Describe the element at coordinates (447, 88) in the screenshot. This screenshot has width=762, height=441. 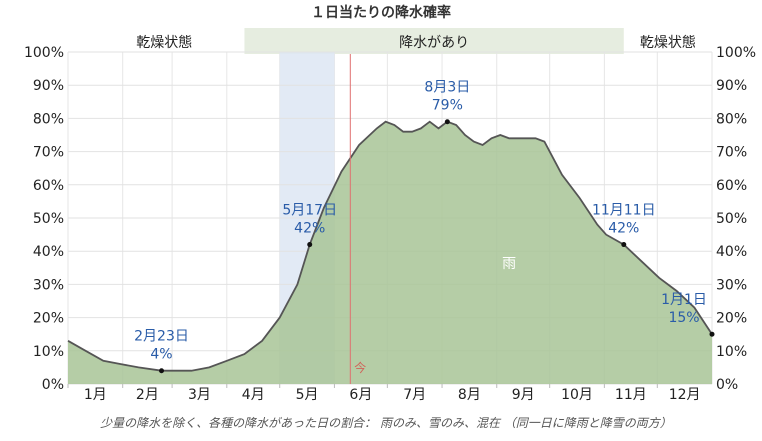
I see `annotation-date: 8月3日` at that location.